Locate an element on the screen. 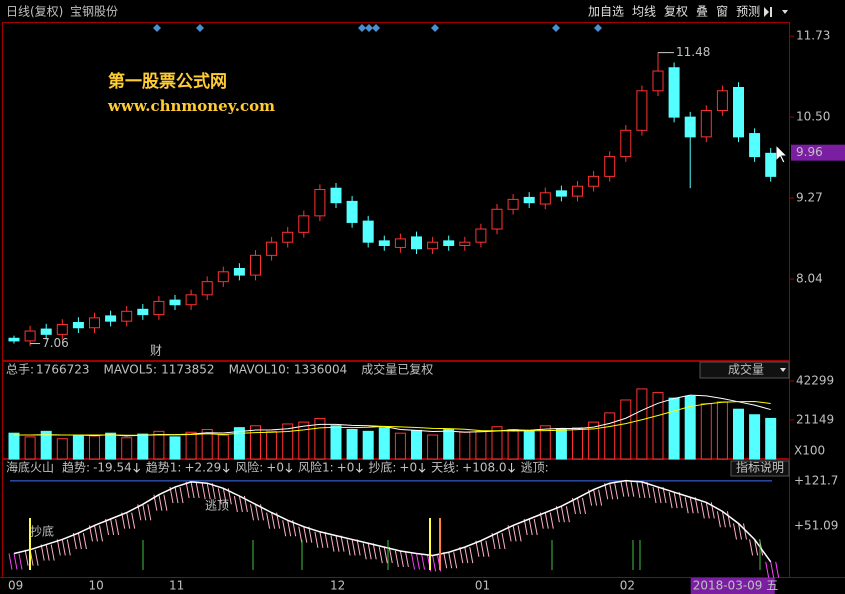 The width and height of the screenshot is (845, 594). x-tick-label: 01 is located at coordinates (482, 586).